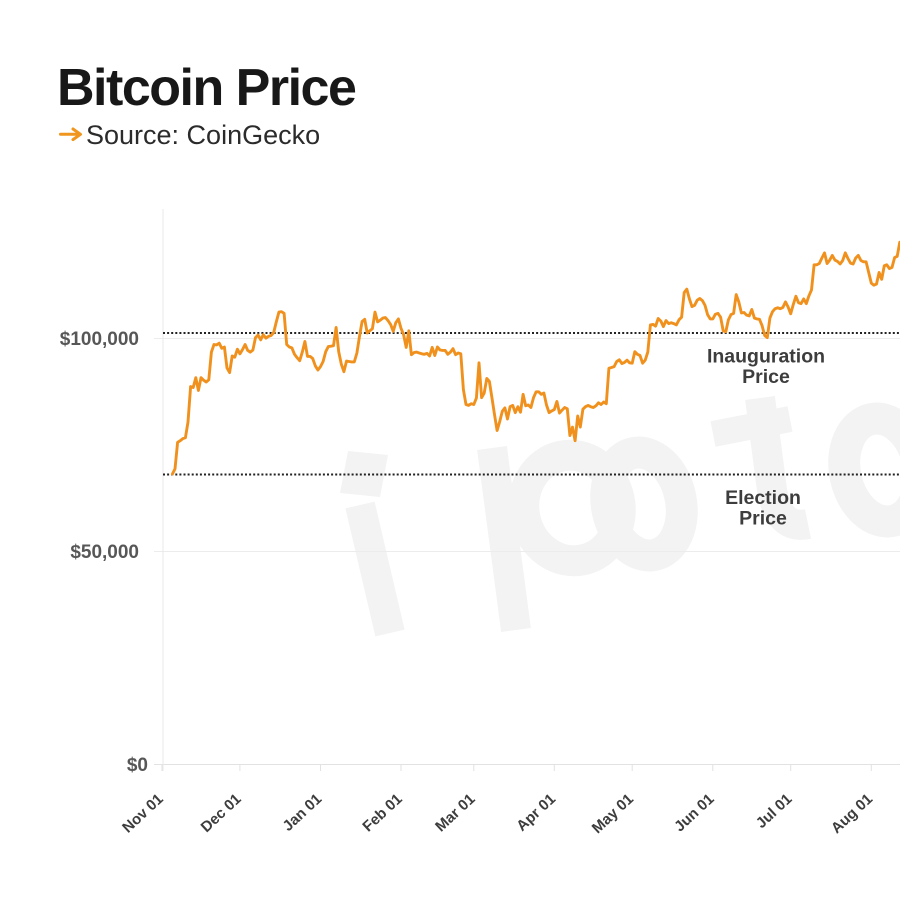  Describe the element at coordinates (137, 765) in the screenshot. I see `svg-text: $0` at that location.